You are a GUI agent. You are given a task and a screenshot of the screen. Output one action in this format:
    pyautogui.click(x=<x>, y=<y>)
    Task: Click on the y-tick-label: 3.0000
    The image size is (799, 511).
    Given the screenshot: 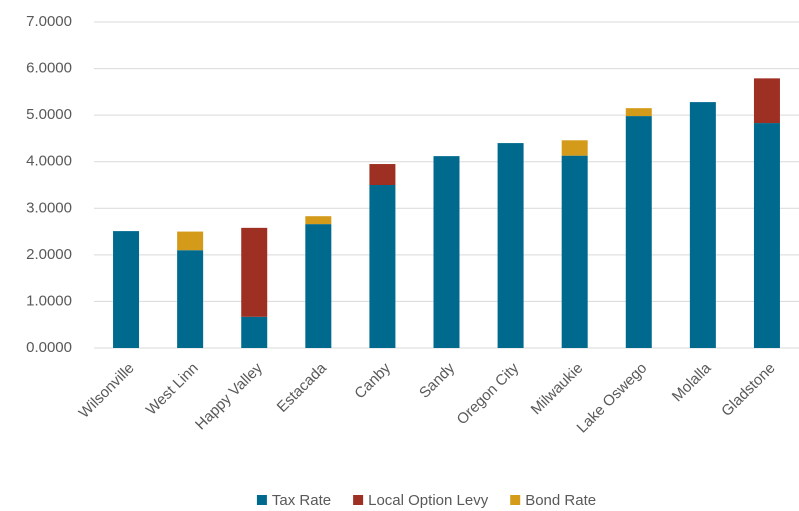 What is the action you would take?
    pyautogui.click(x=49, y=207)
    